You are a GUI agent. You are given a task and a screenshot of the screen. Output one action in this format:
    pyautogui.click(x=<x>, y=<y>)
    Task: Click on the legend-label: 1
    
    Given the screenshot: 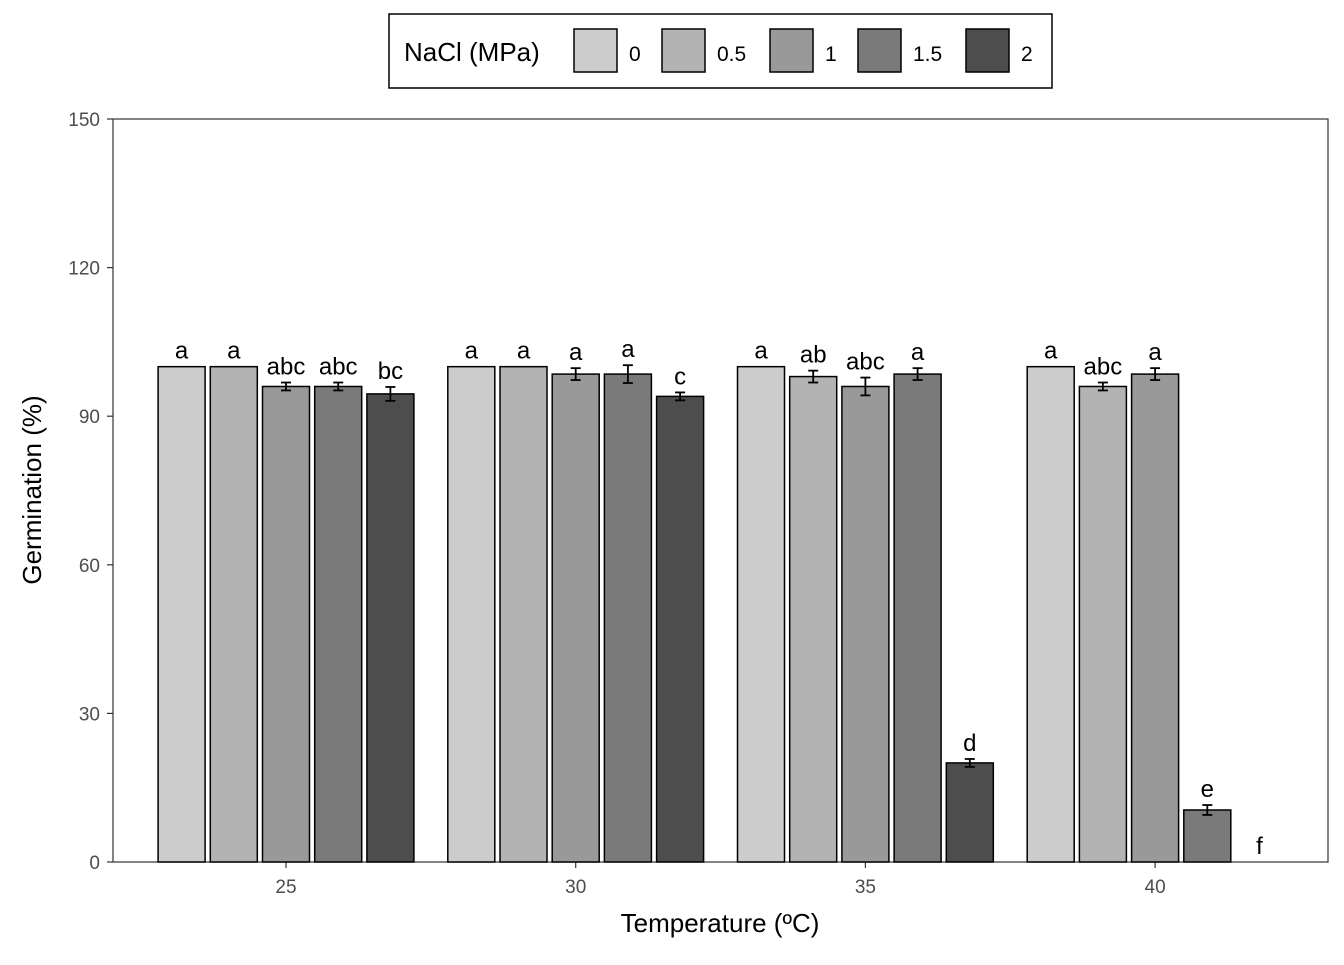 What is the action you would take?
    pyautogui.click(x=831, y=54)
    